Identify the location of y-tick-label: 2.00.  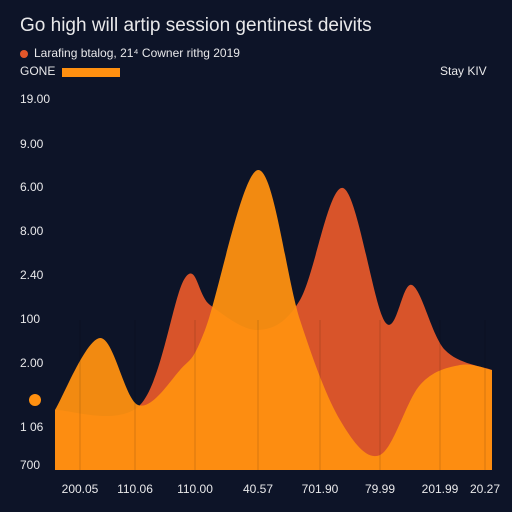
(32, 363).